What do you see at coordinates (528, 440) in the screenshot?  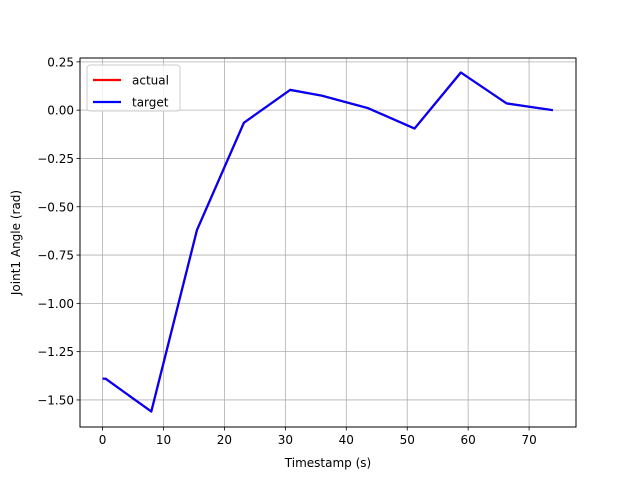 I see `x-tick-label: 70` at bounding box center [528, 440].